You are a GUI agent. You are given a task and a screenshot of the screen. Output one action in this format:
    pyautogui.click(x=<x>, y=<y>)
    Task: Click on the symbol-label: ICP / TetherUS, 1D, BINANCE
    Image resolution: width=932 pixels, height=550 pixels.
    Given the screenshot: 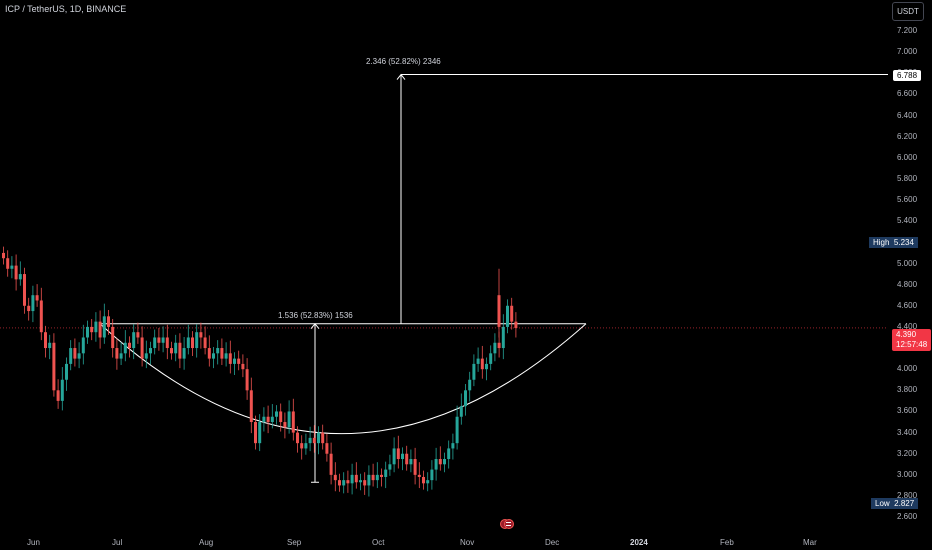 What is the action you would take?
    pyautogui.click(x=66, y=9)
    